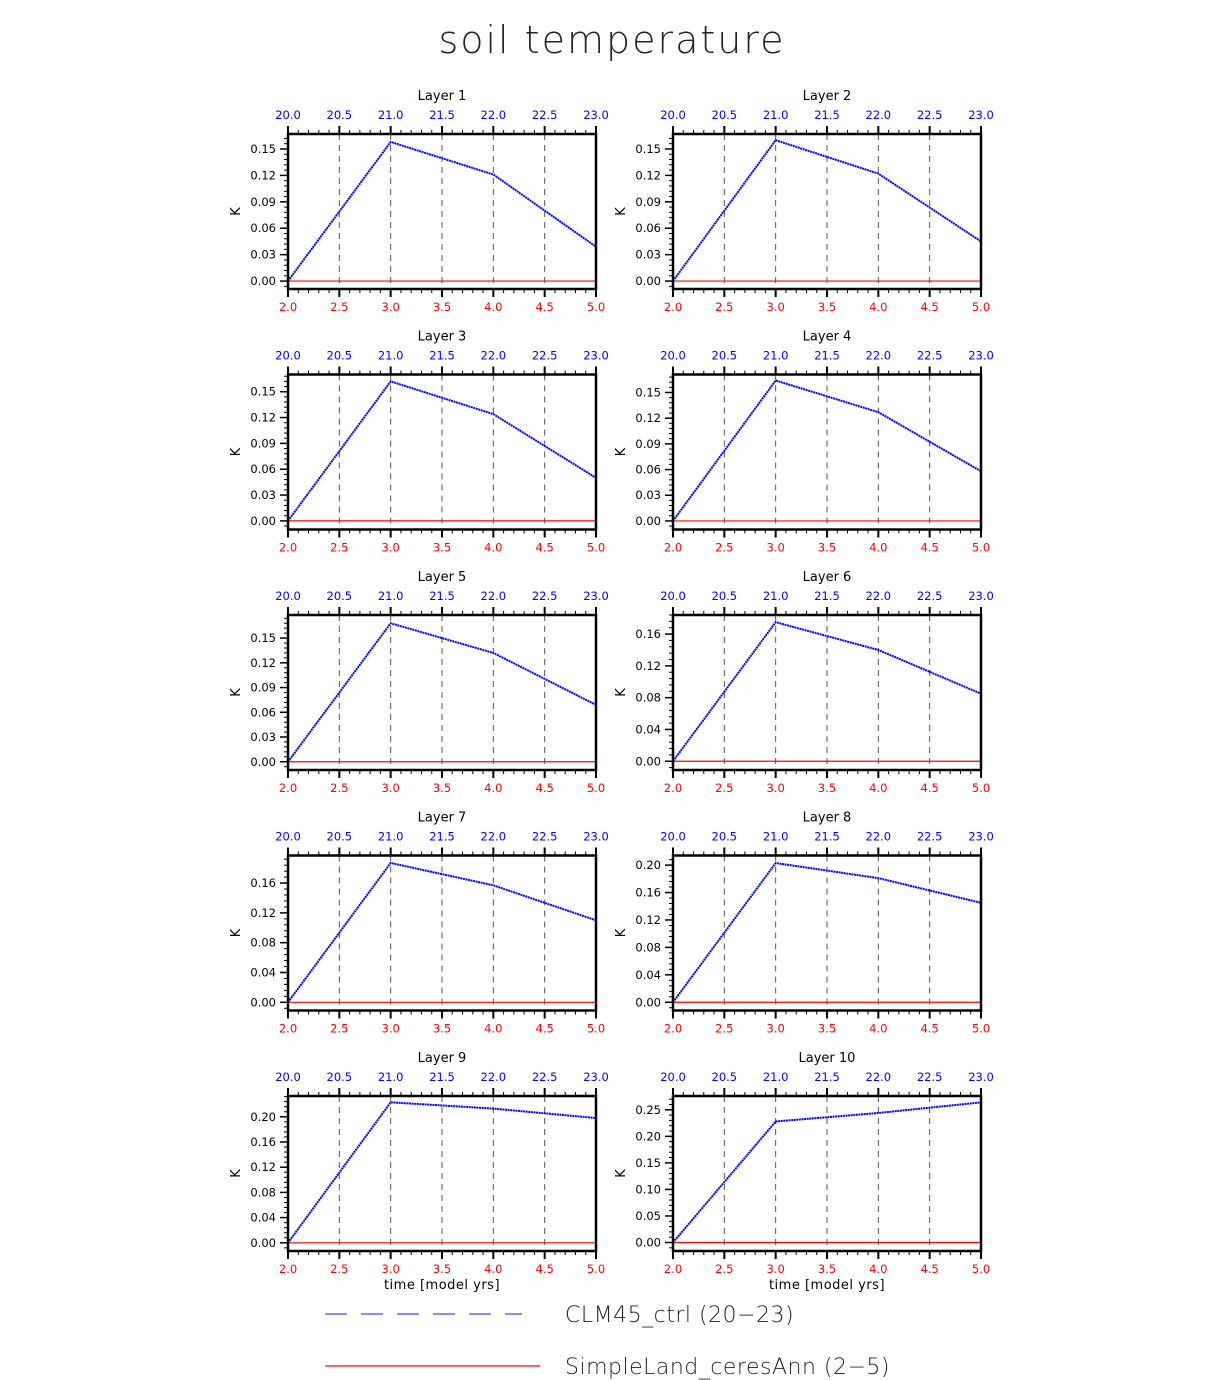  I want to click on panel-title: Layer 9, so click(442, 1058).